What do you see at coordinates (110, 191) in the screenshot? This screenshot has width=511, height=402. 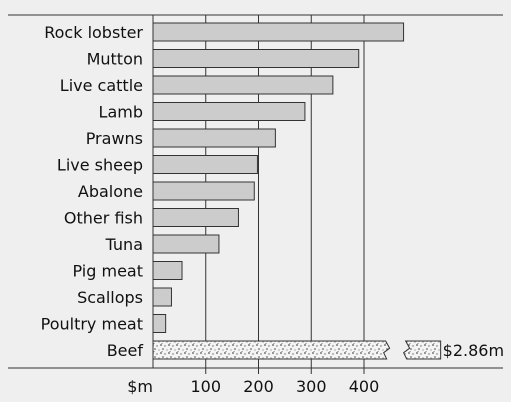 I see `category-label-abalone: Abalone` at bounding box center [110, 191].